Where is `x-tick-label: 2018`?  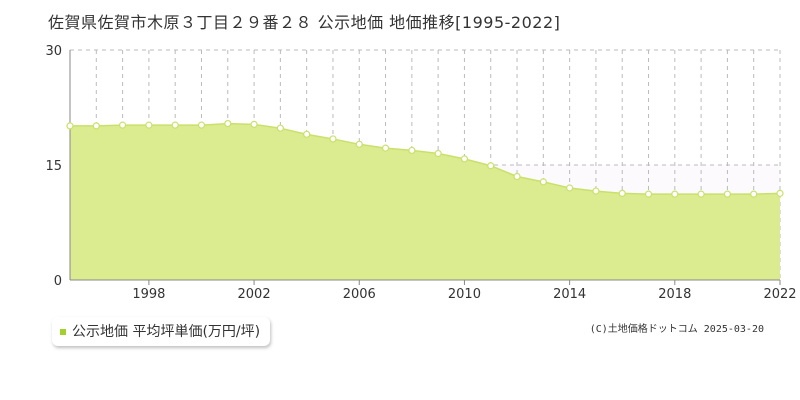
x-tick-label: 2018 is located at coordinates (674, 294).